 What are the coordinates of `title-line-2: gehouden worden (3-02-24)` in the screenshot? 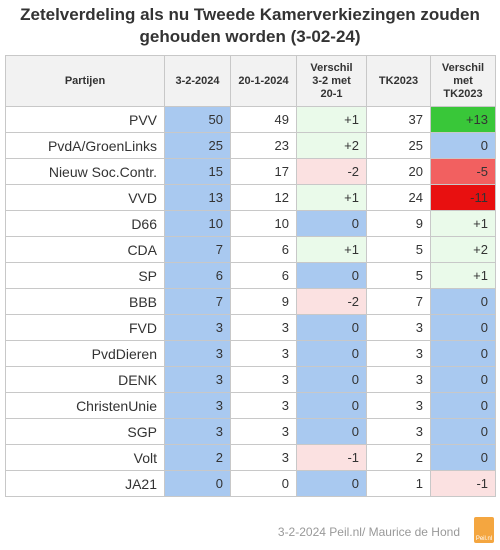 It's located at (250, 36).